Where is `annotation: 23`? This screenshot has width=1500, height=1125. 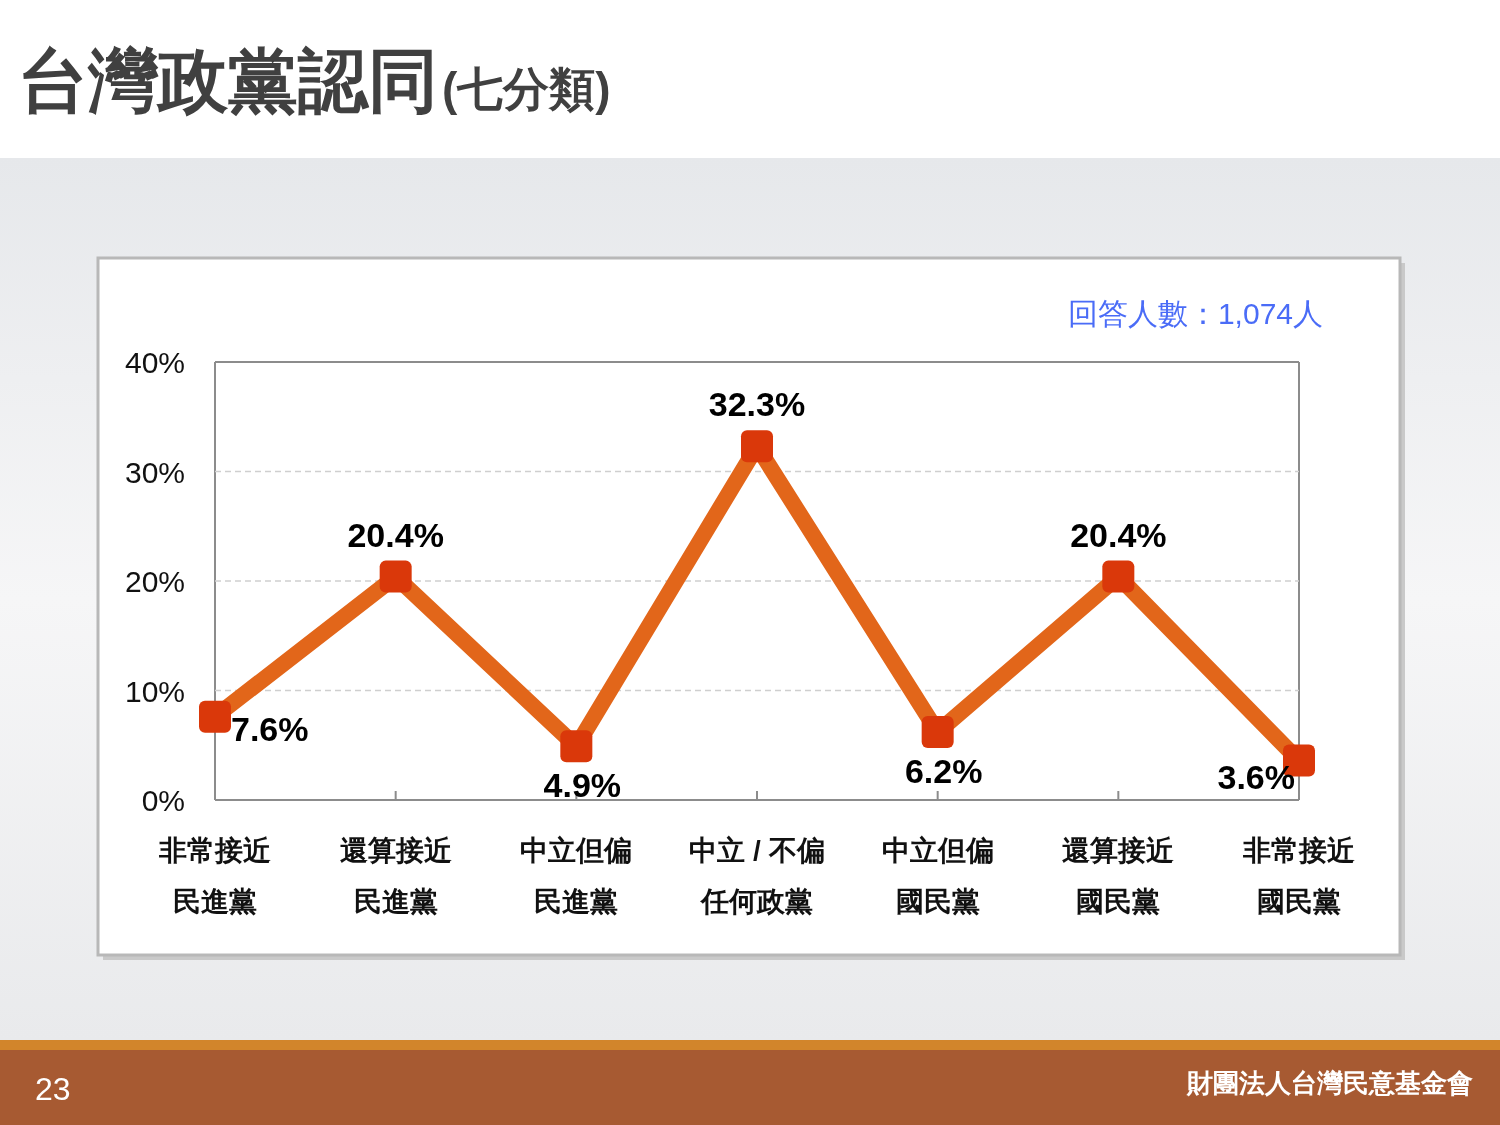
annotation: 23 is located at coordinates (53, 1089).